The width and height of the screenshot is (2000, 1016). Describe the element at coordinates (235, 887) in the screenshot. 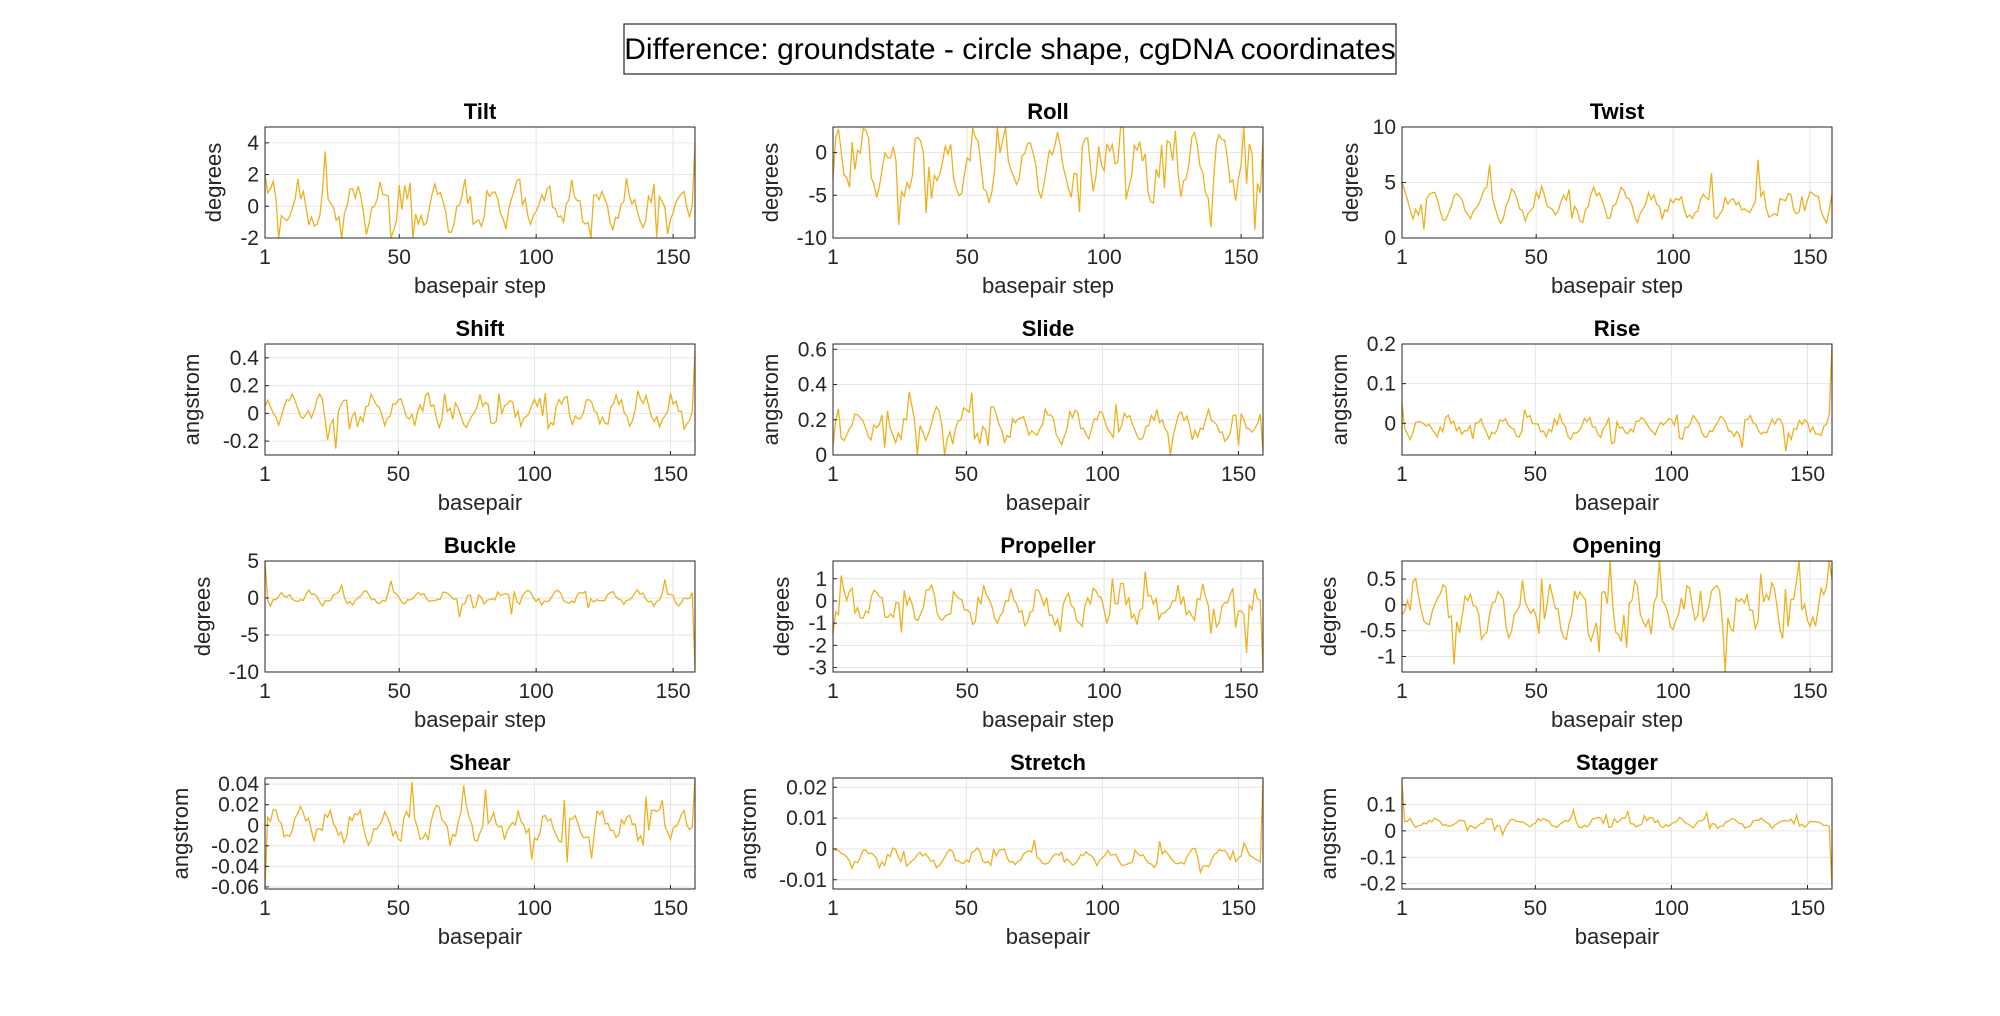

I see `y-tick-label: -0.06` at that location.